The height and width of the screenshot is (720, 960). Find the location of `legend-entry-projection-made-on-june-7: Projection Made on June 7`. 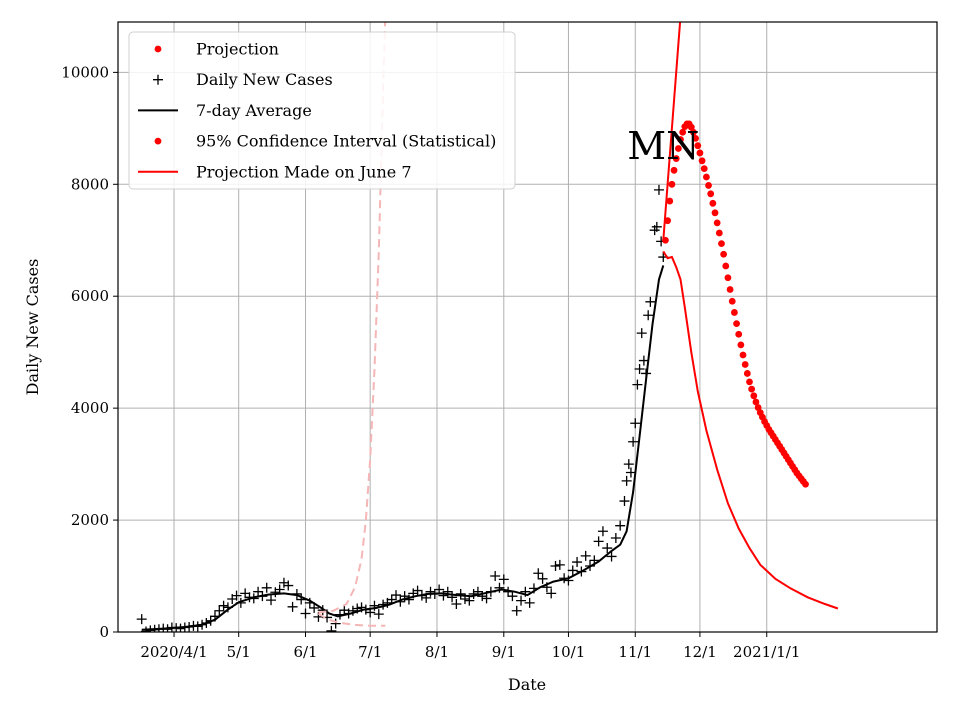

legend-entry-projection-made-on-june-7: Projection Made on June 7 is located at coordinates (275, 171).